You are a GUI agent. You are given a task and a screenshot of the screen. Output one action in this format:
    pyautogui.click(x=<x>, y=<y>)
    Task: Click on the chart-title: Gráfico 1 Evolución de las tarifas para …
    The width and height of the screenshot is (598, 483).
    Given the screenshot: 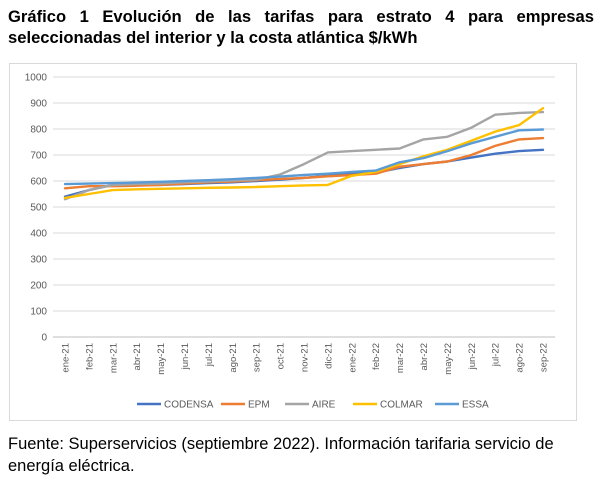 What is the action you would take?
    pyautogui.click(x=301, y=27)
    